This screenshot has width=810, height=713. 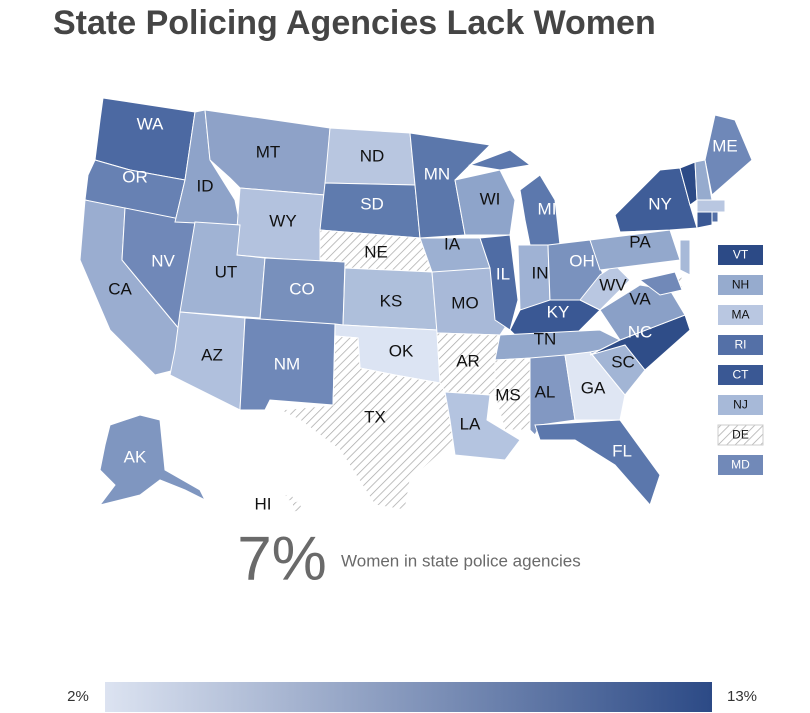 I want to click on state-label: ND, so click(x=372, y=155).